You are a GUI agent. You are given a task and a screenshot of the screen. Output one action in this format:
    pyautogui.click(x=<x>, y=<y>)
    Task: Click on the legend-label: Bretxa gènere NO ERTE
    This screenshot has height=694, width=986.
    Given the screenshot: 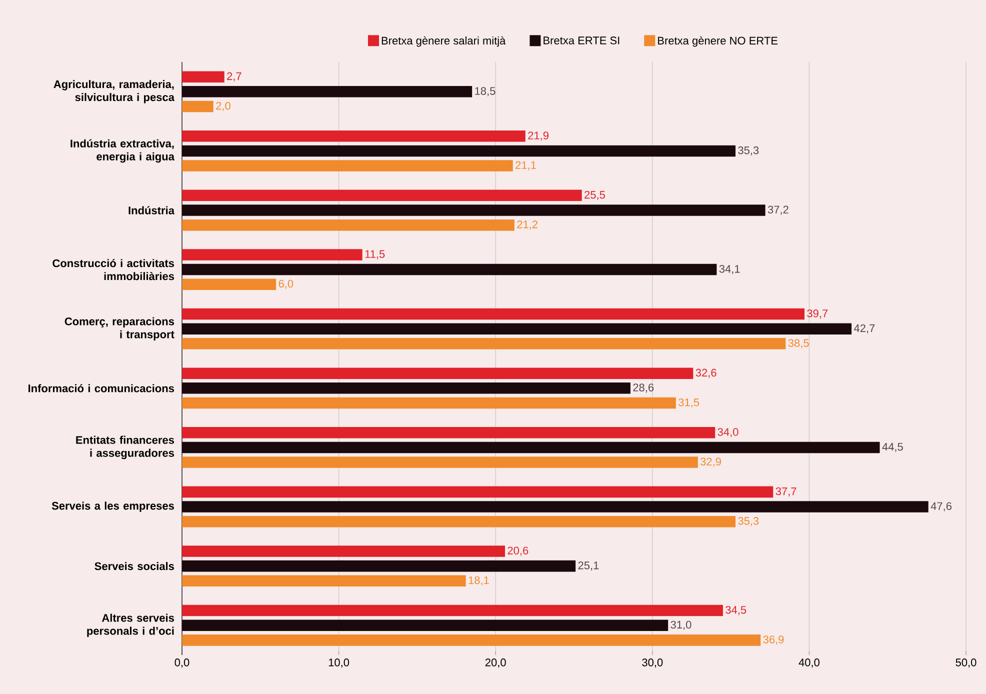 What is the action you would take?
    pyautogui.click(x=718, y=41)
    